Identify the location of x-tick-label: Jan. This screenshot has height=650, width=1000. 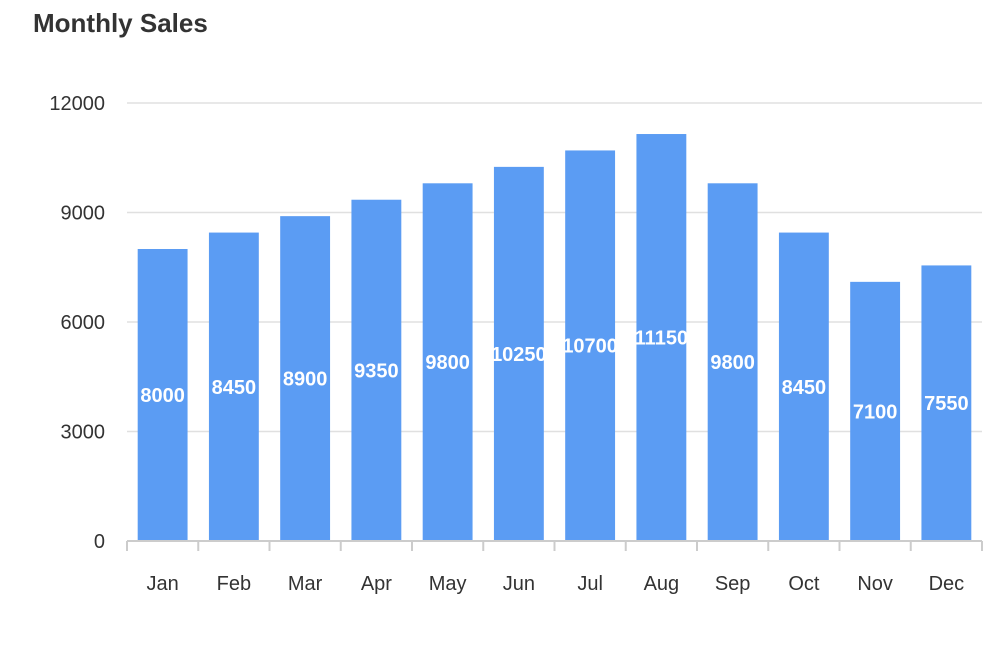
(163, 584).